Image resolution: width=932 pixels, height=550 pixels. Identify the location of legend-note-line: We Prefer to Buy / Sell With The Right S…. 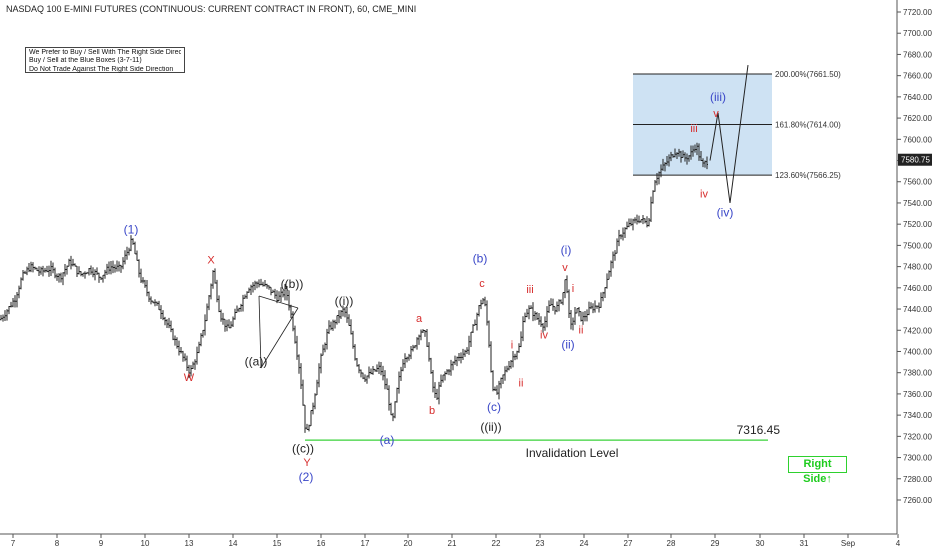
(105, 52).